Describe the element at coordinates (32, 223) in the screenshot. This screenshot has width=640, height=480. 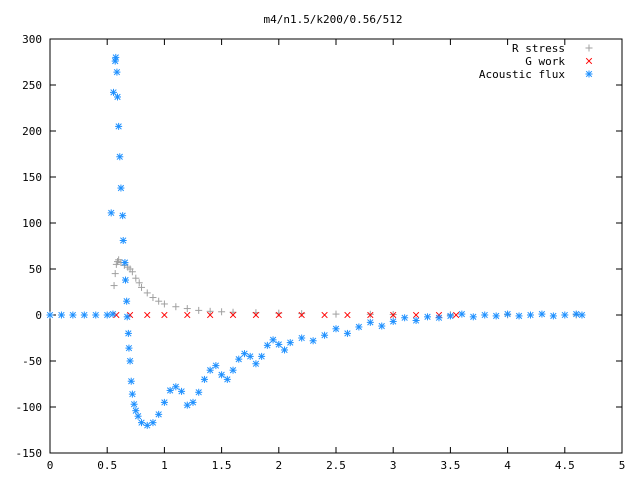
I see `y-tick-label: 100` at that location.